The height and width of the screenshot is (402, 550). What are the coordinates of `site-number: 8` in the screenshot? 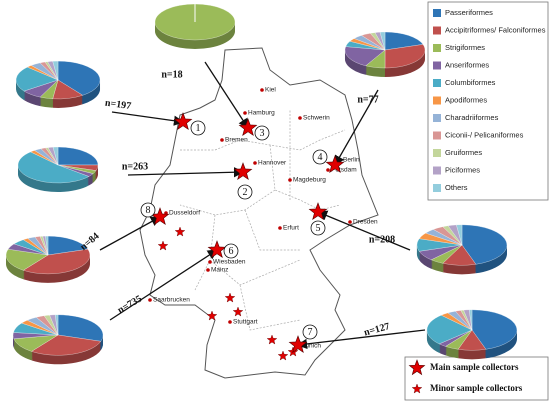 It's located at (148, 210).